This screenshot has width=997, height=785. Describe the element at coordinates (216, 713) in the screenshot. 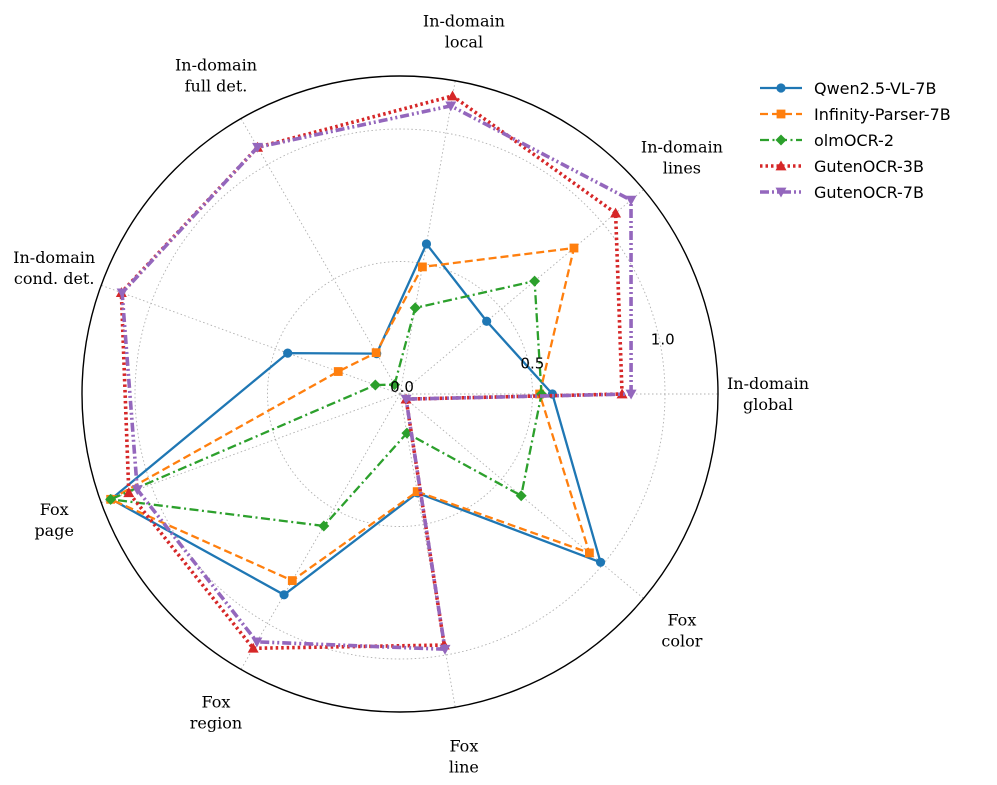

I see `axis-label: Fox region` at that location.